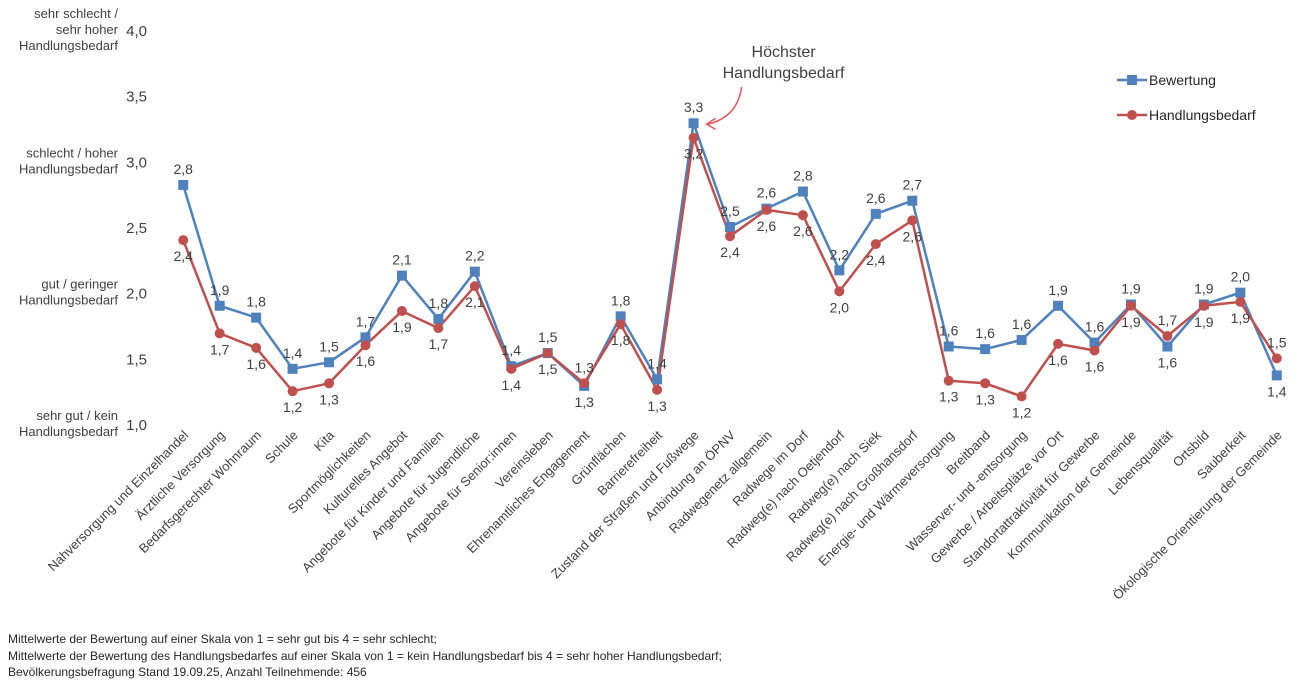  Describe the element at coordinates (136, 294) in the screenshot. I see `y-tick-label: 2,0` at that location.